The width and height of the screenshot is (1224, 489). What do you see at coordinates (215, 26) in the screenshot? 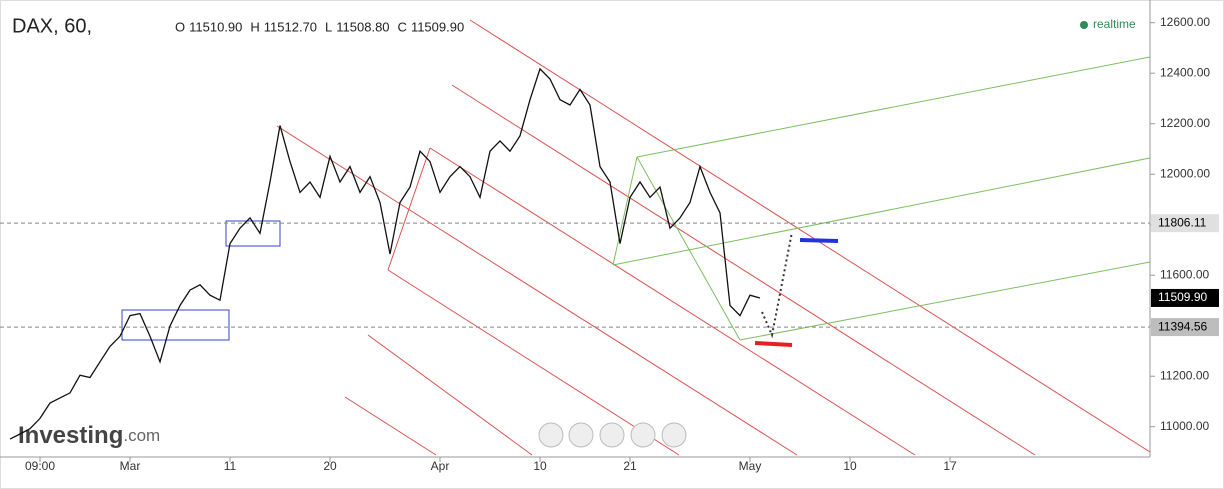
I see `ohlc-value: 11510.90` at bounding box center [215, 26].